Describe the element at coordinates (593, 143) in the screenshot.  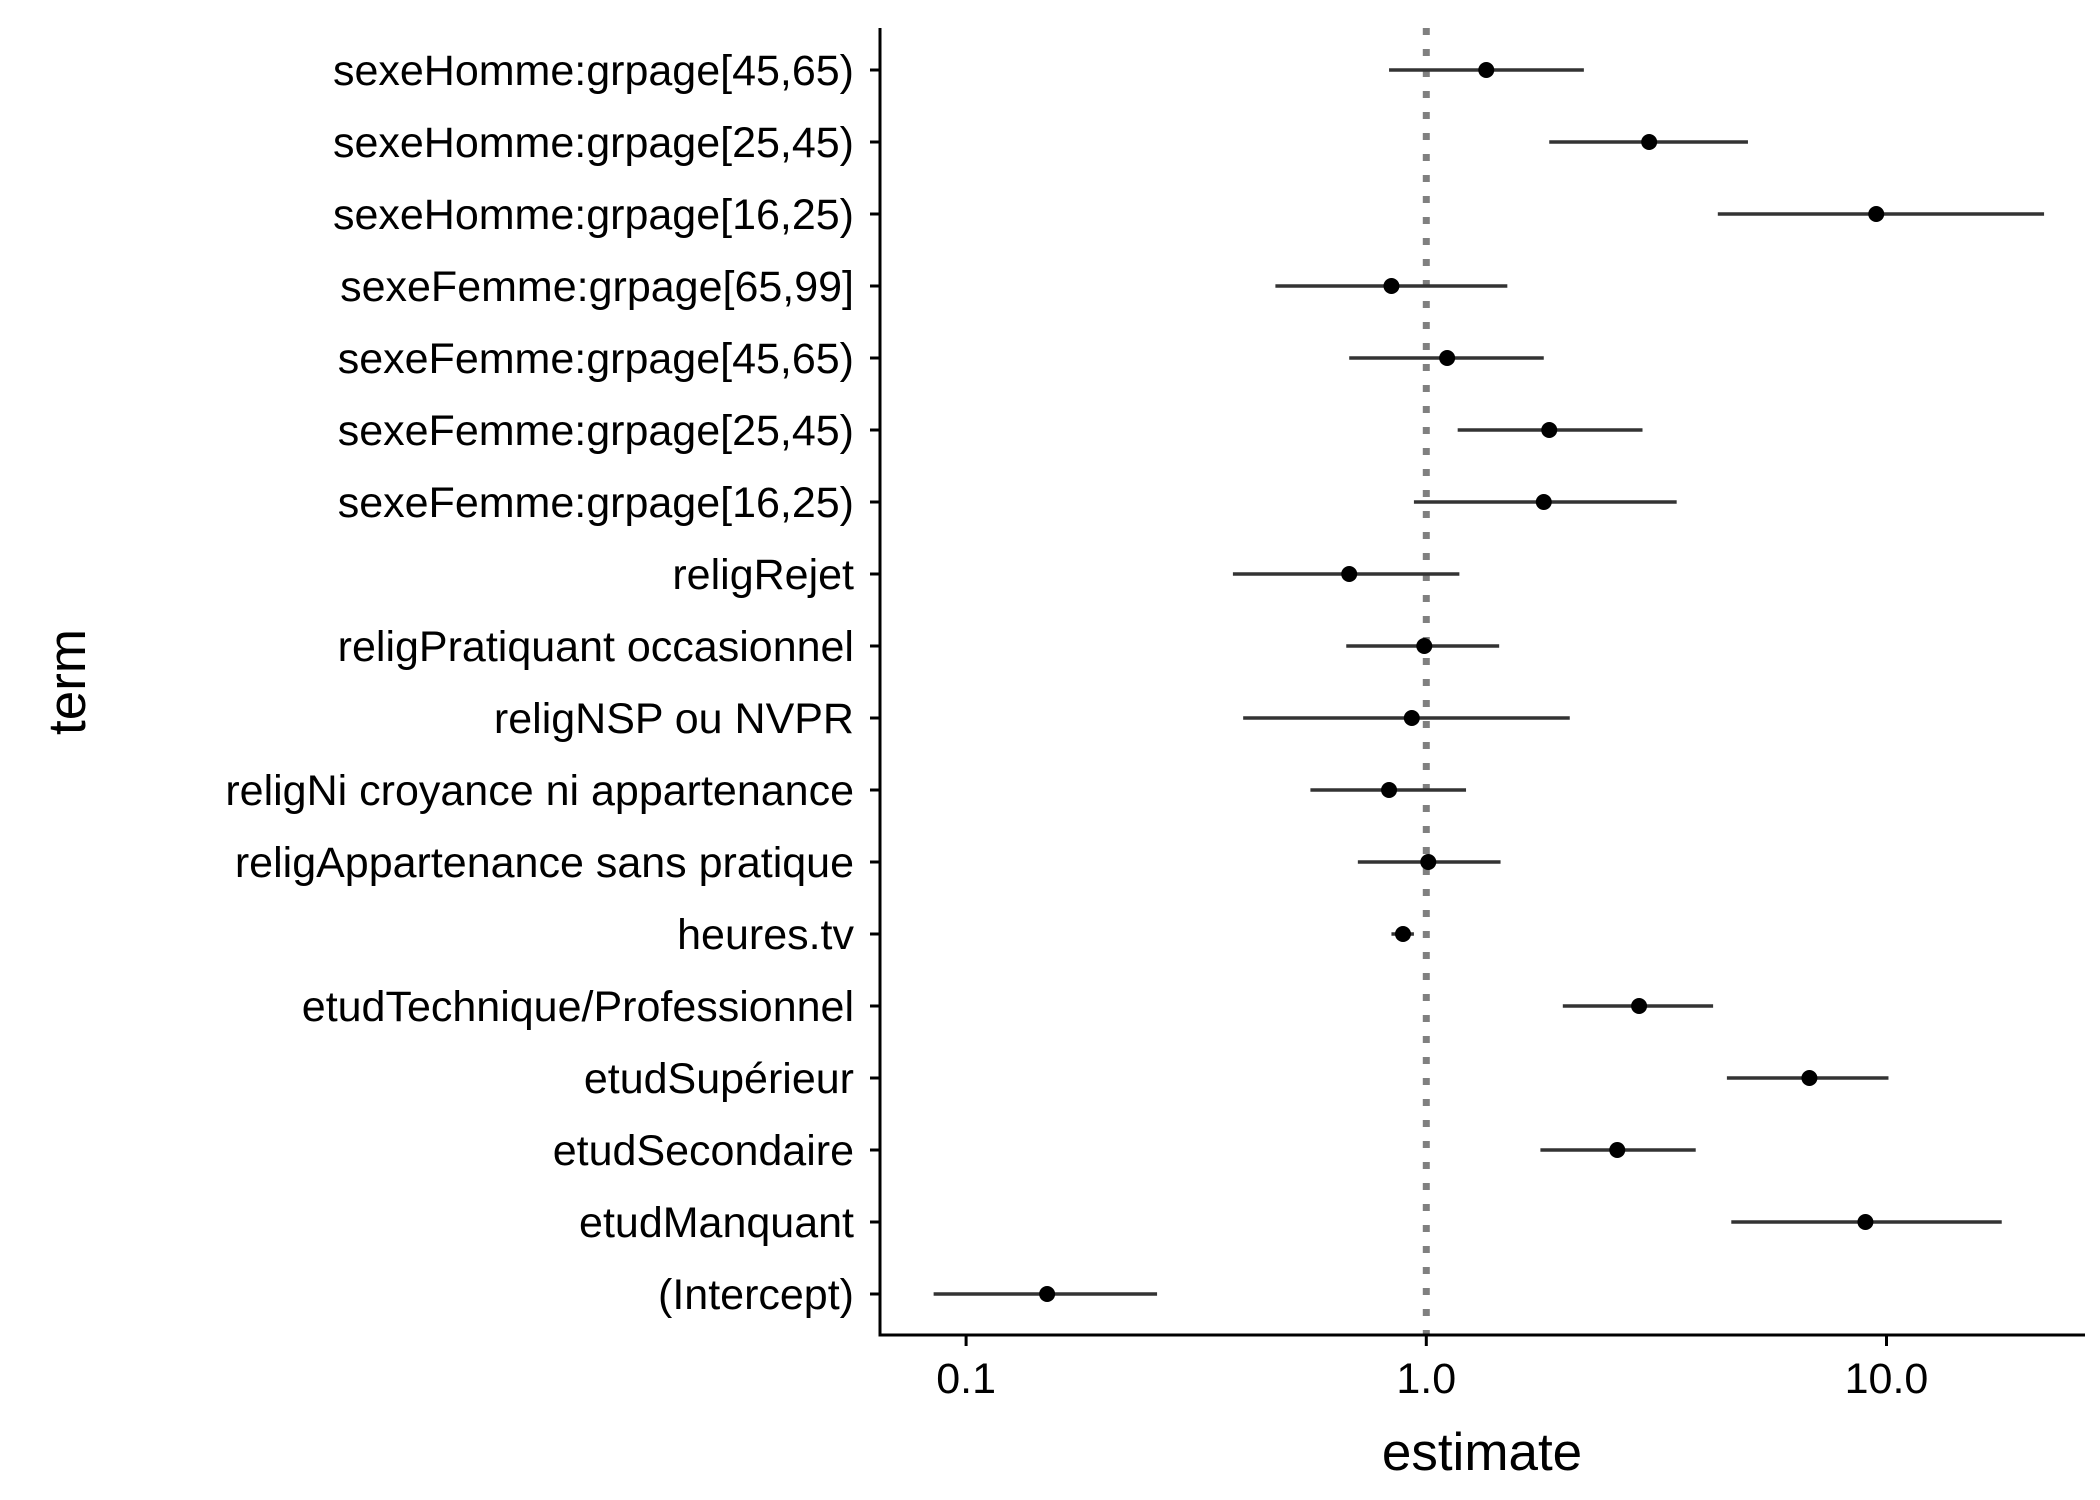
I see `y-tick-label: sexeHomme:grpage[25,45)` at that location.